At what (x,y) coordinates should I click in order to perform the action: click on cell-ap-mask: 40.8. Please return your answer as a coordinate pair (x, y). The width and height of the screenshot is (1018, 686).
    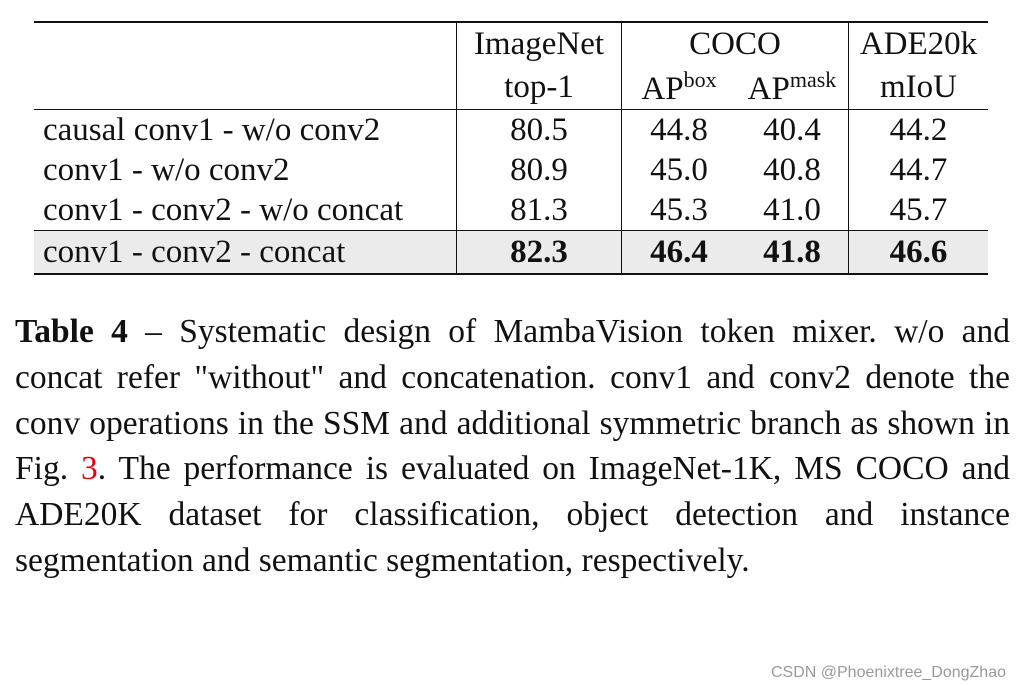
    Looking at the image, I should click on (792, 169).